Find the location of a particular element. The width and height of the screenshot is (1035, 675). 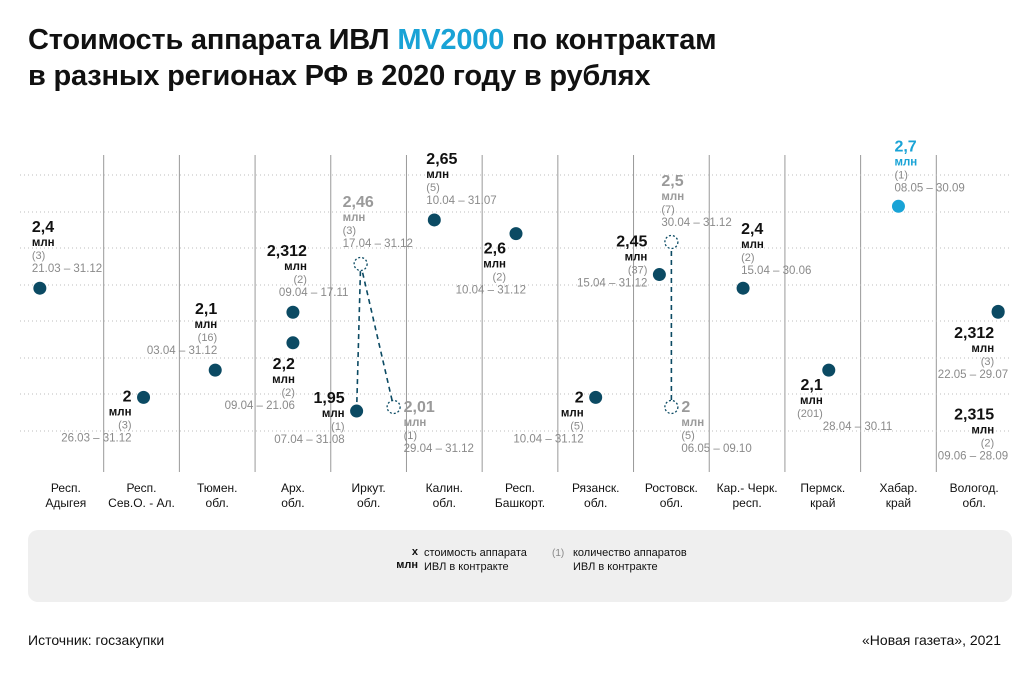

point-label-value: 2,315 is located at coordinates (974, 414).